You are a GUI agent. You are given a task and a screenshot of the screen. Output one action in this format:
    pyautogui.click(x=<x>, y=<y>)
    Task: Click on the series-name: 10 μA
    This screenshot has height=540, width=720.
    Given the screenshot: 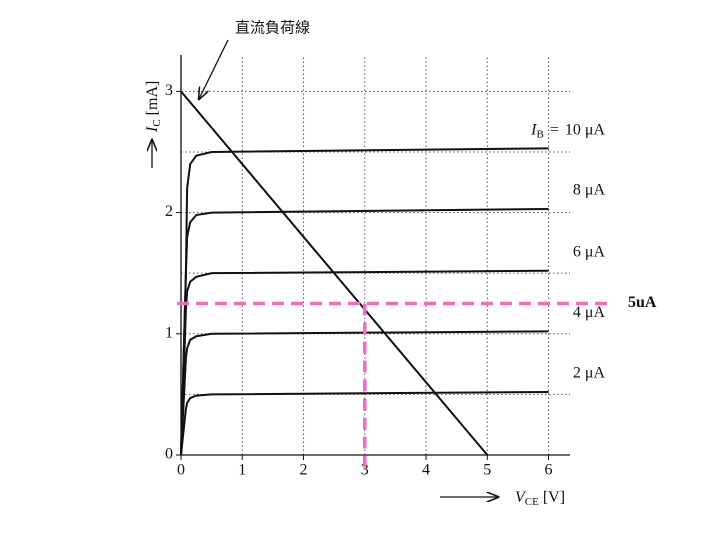 What is the action you would take?
    pyautogui.click(x=585, y=129)
    